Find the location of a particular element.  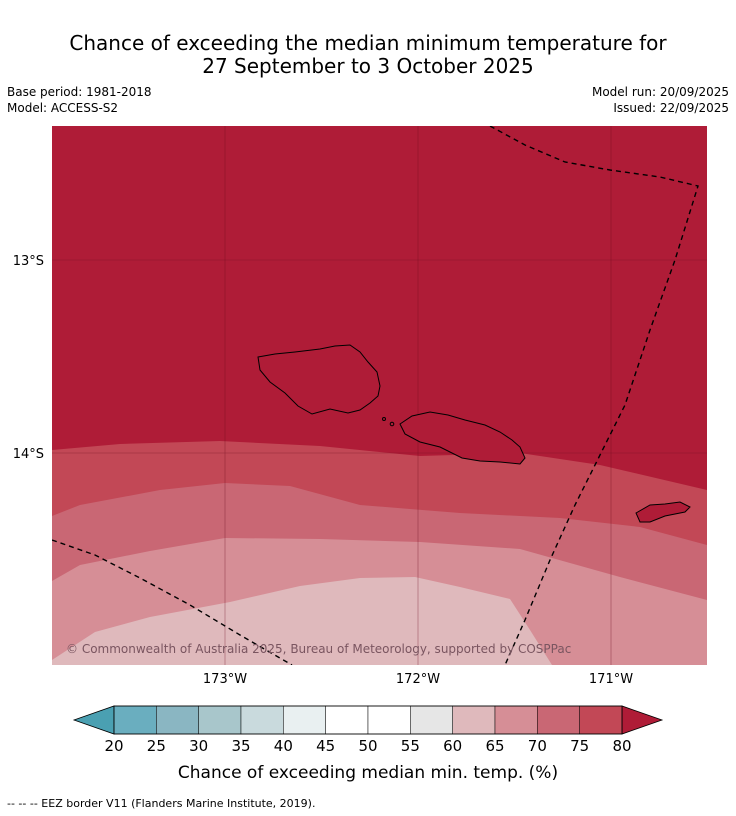

island-outlines is located at coordinates (474, 433).